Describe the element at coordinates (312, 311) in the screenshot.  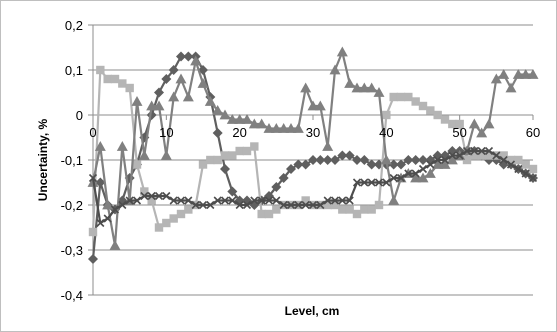
I see `x-axis-title: Level, cm` at that location.